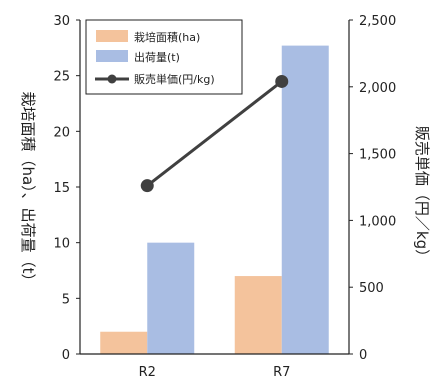 The image size is (446, 385). What do you see at coordinates (112, 79) in the screenshot?
I see `legend-swatch-price-marker` at bounding box center [112, 79].